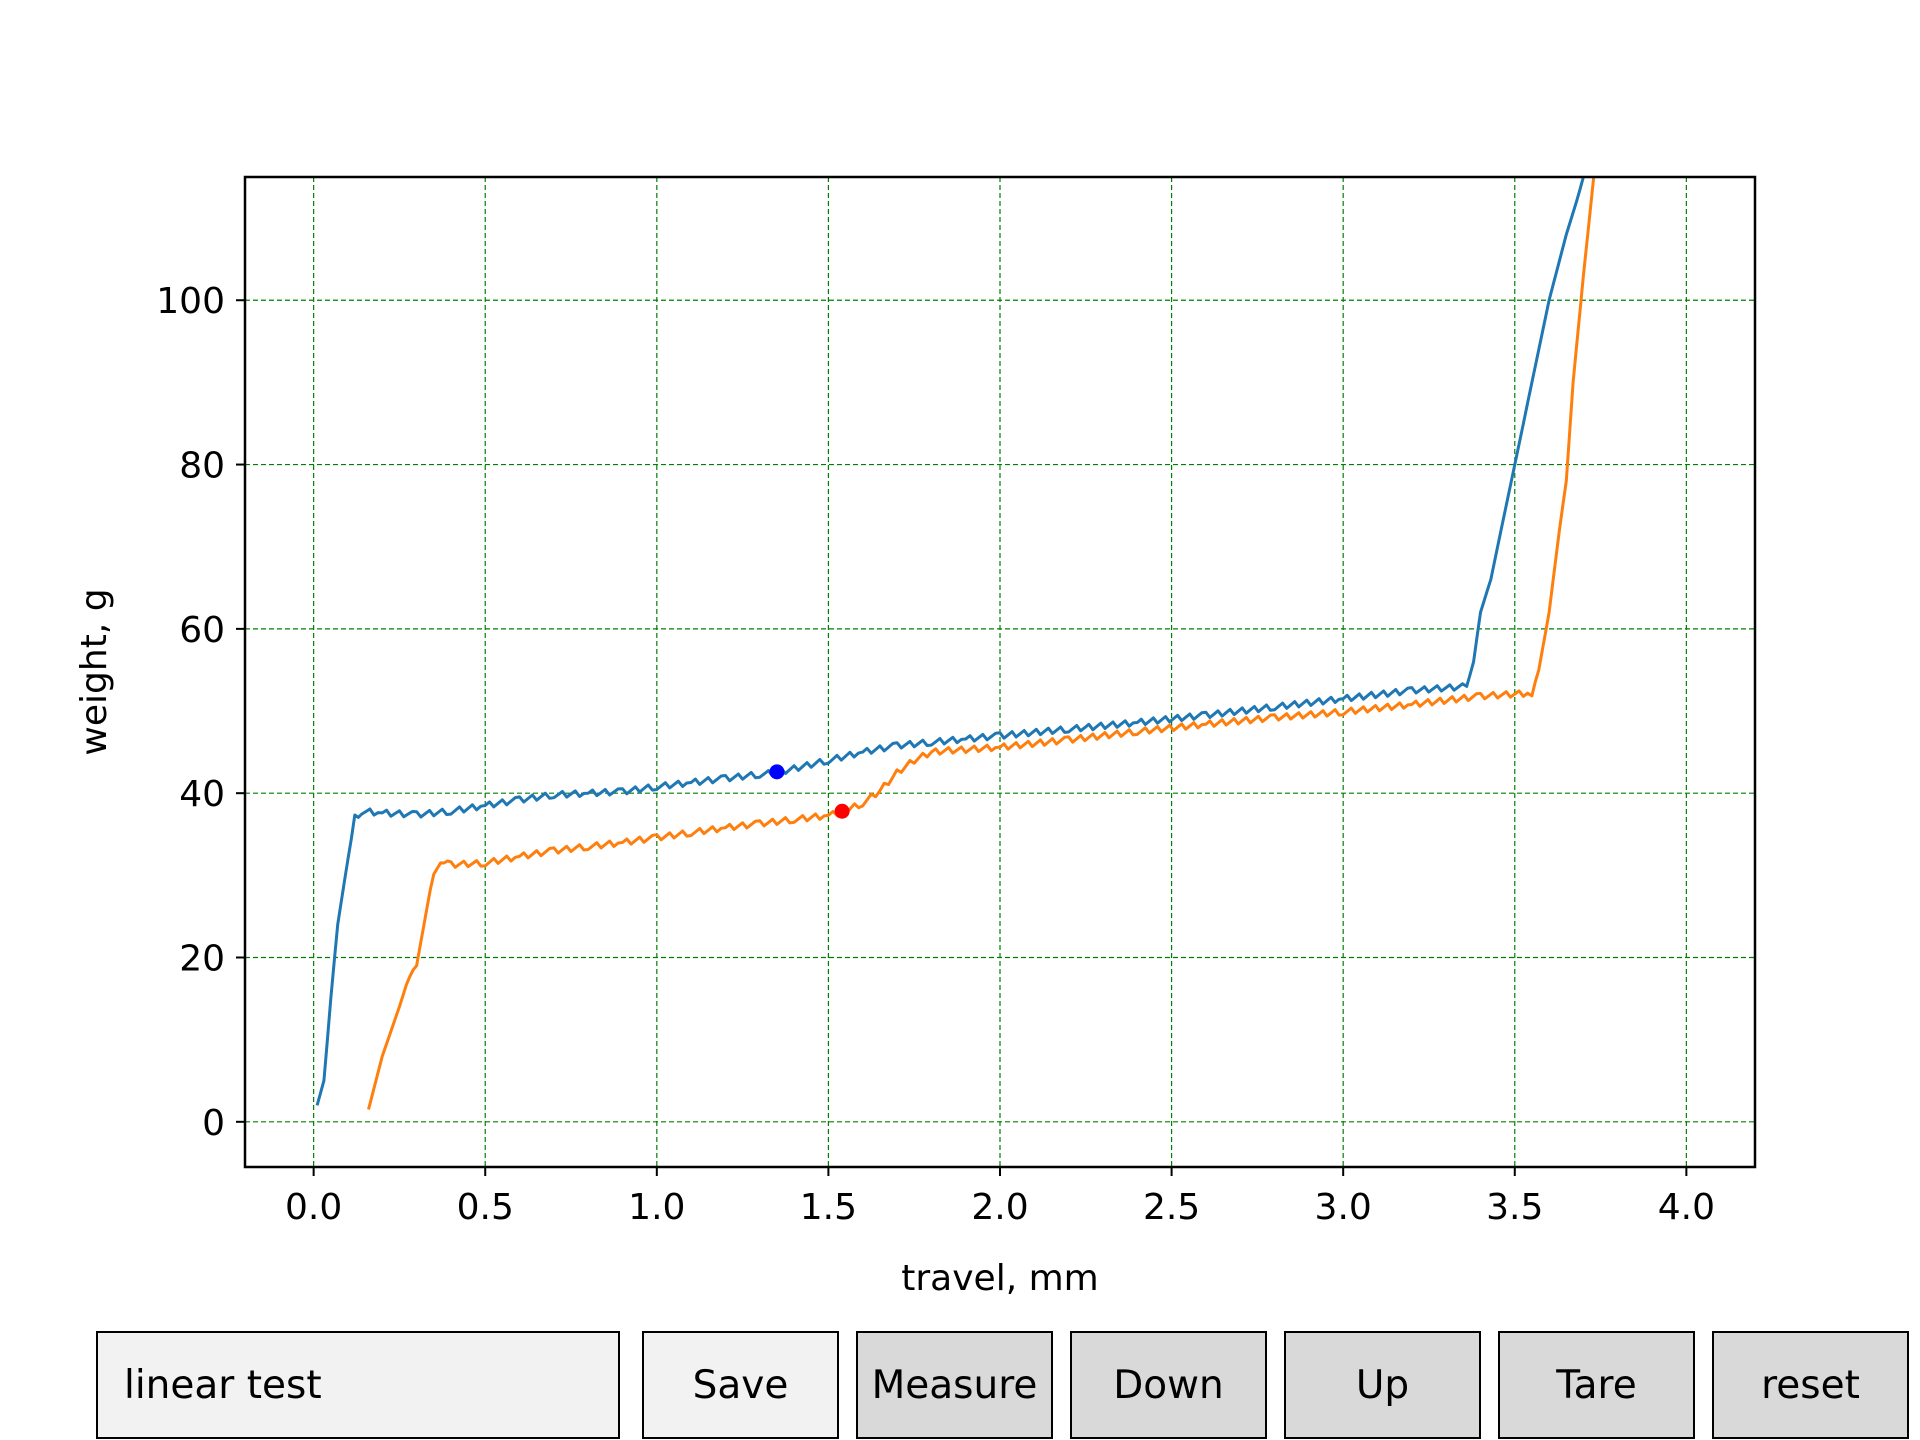  I want to click on measure-button: Measure, so click(954, 1385).